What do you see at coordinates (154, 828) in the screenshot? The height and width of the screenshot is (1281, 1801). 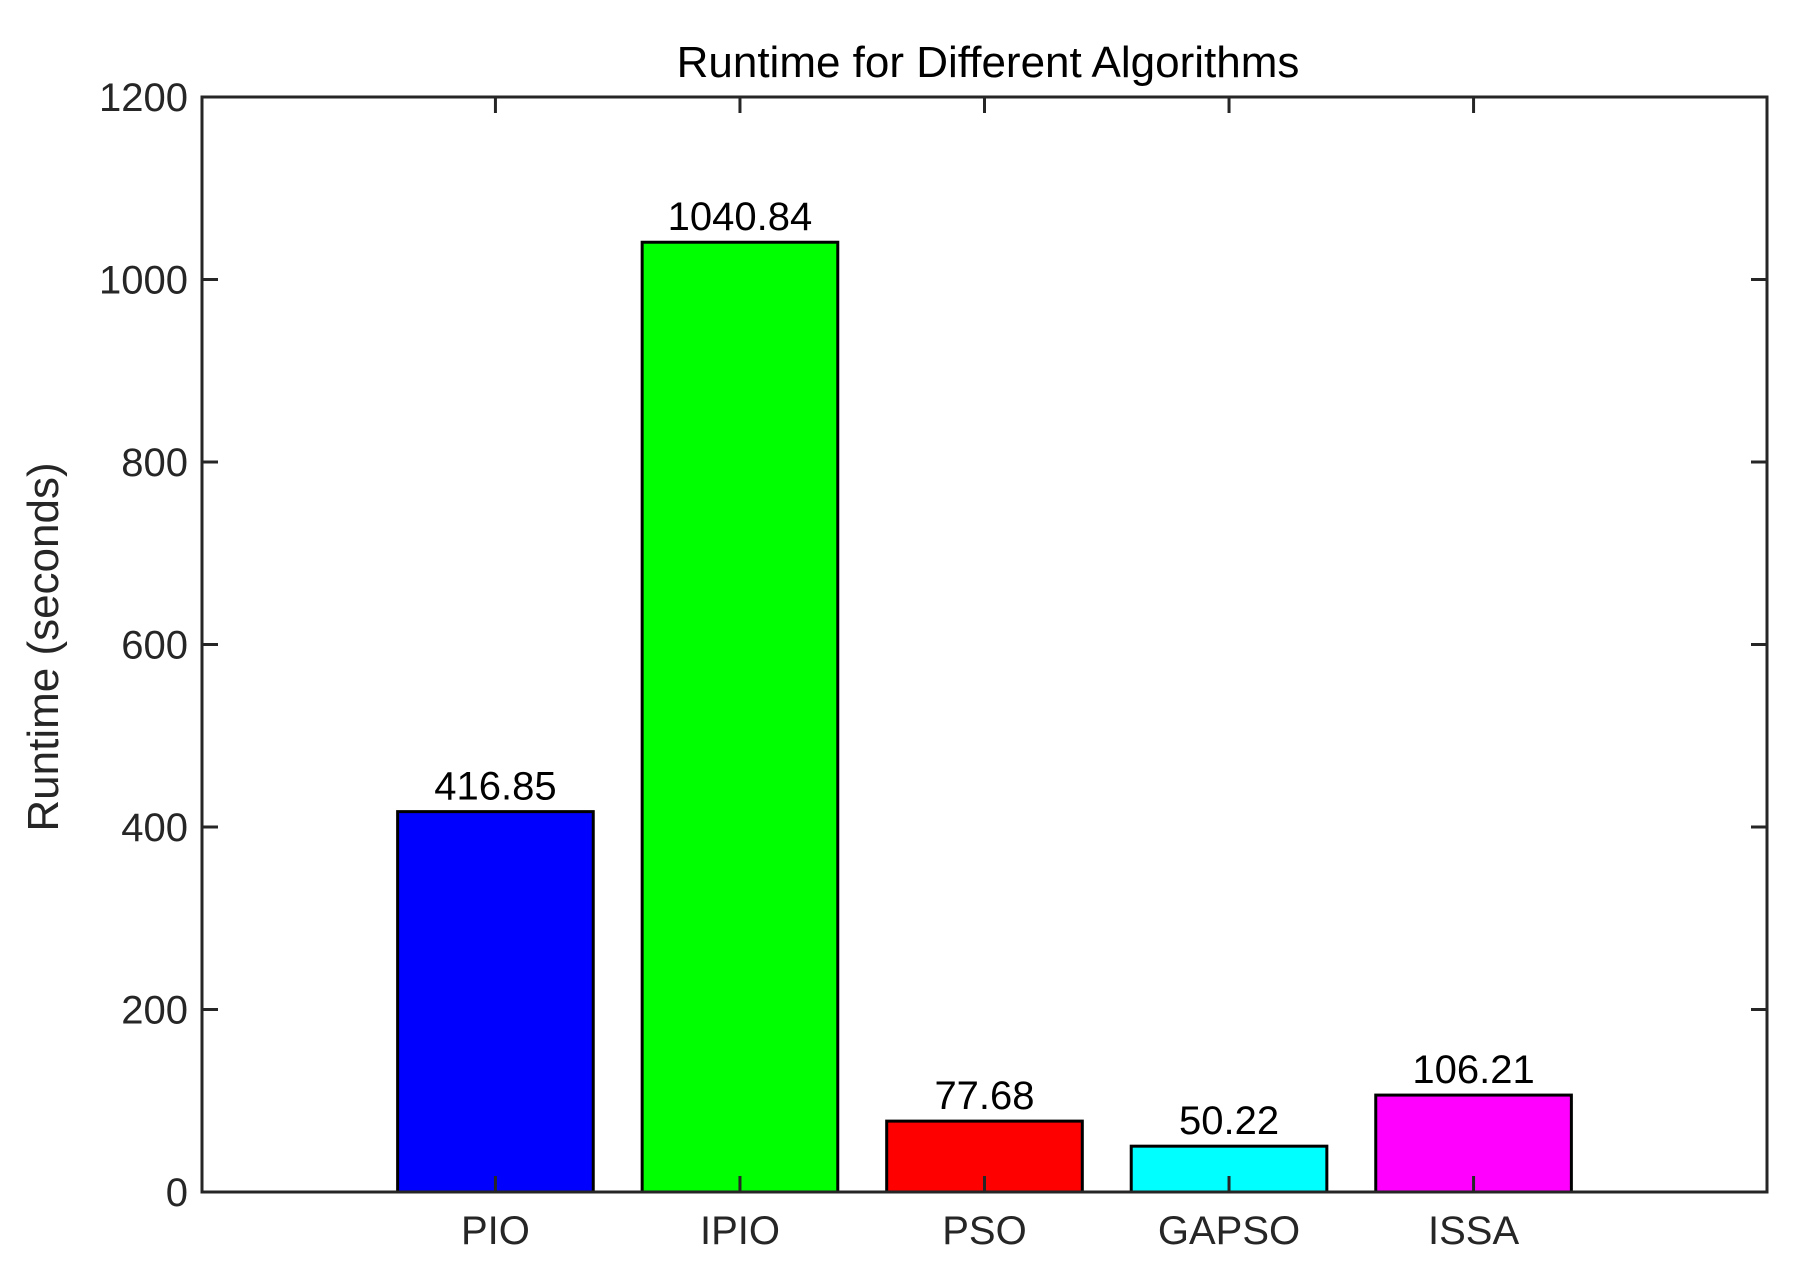 I see `y-tick-label: 400` at bounding box center [154, 828].